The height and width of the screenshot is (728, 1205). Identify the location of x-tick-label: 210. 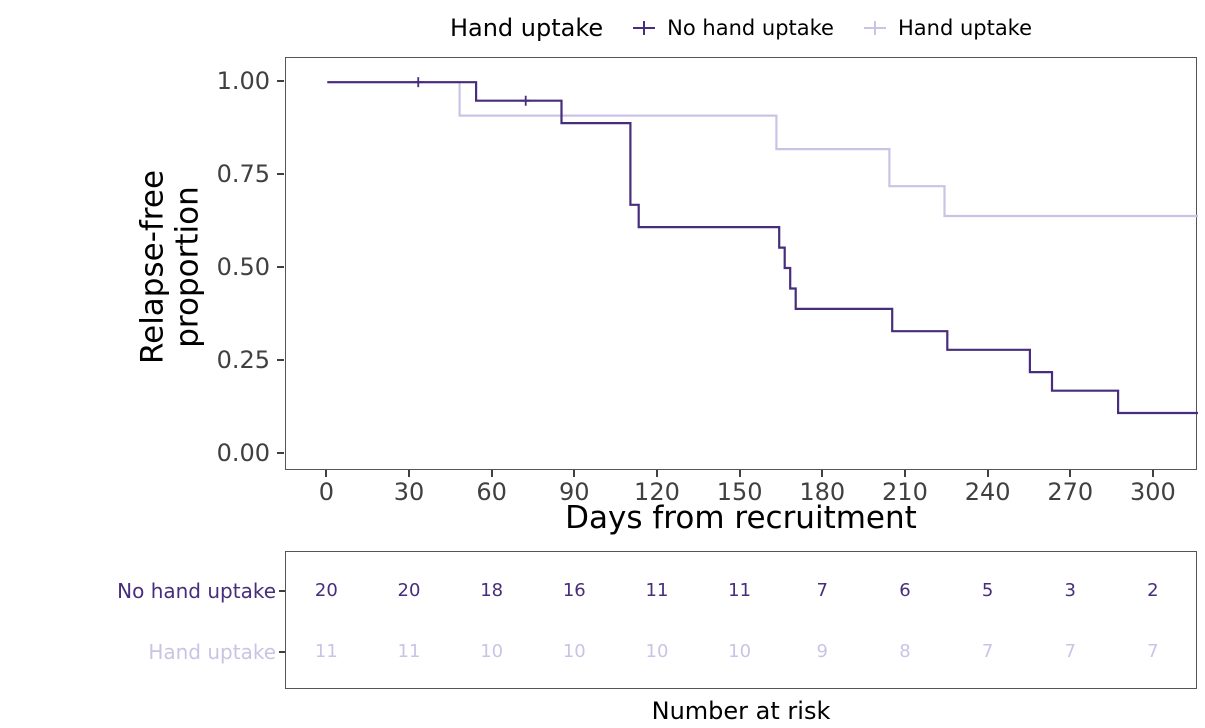
(905, 492).